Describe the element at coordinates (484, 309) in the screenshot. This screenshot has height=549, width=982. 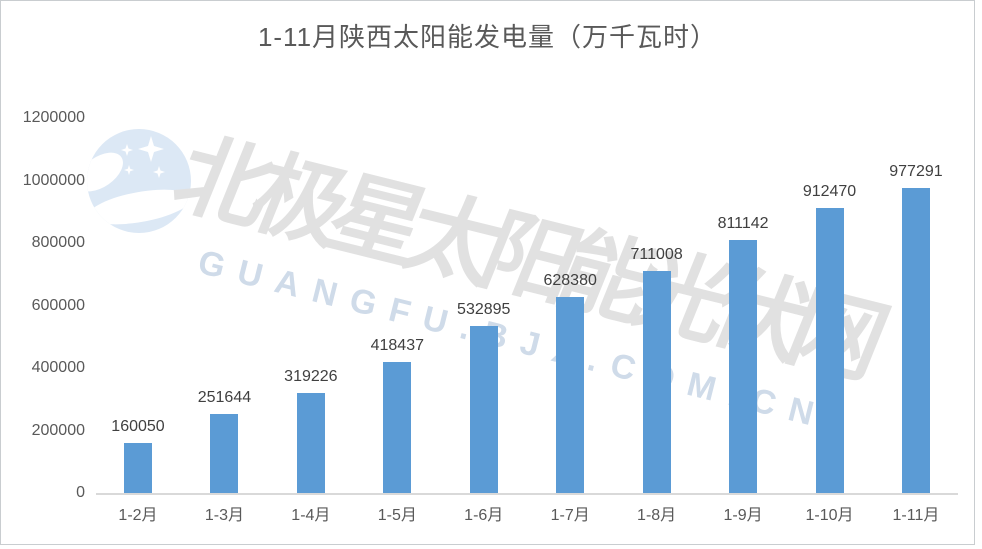
I see `bar-value-label: 532895` at that location.